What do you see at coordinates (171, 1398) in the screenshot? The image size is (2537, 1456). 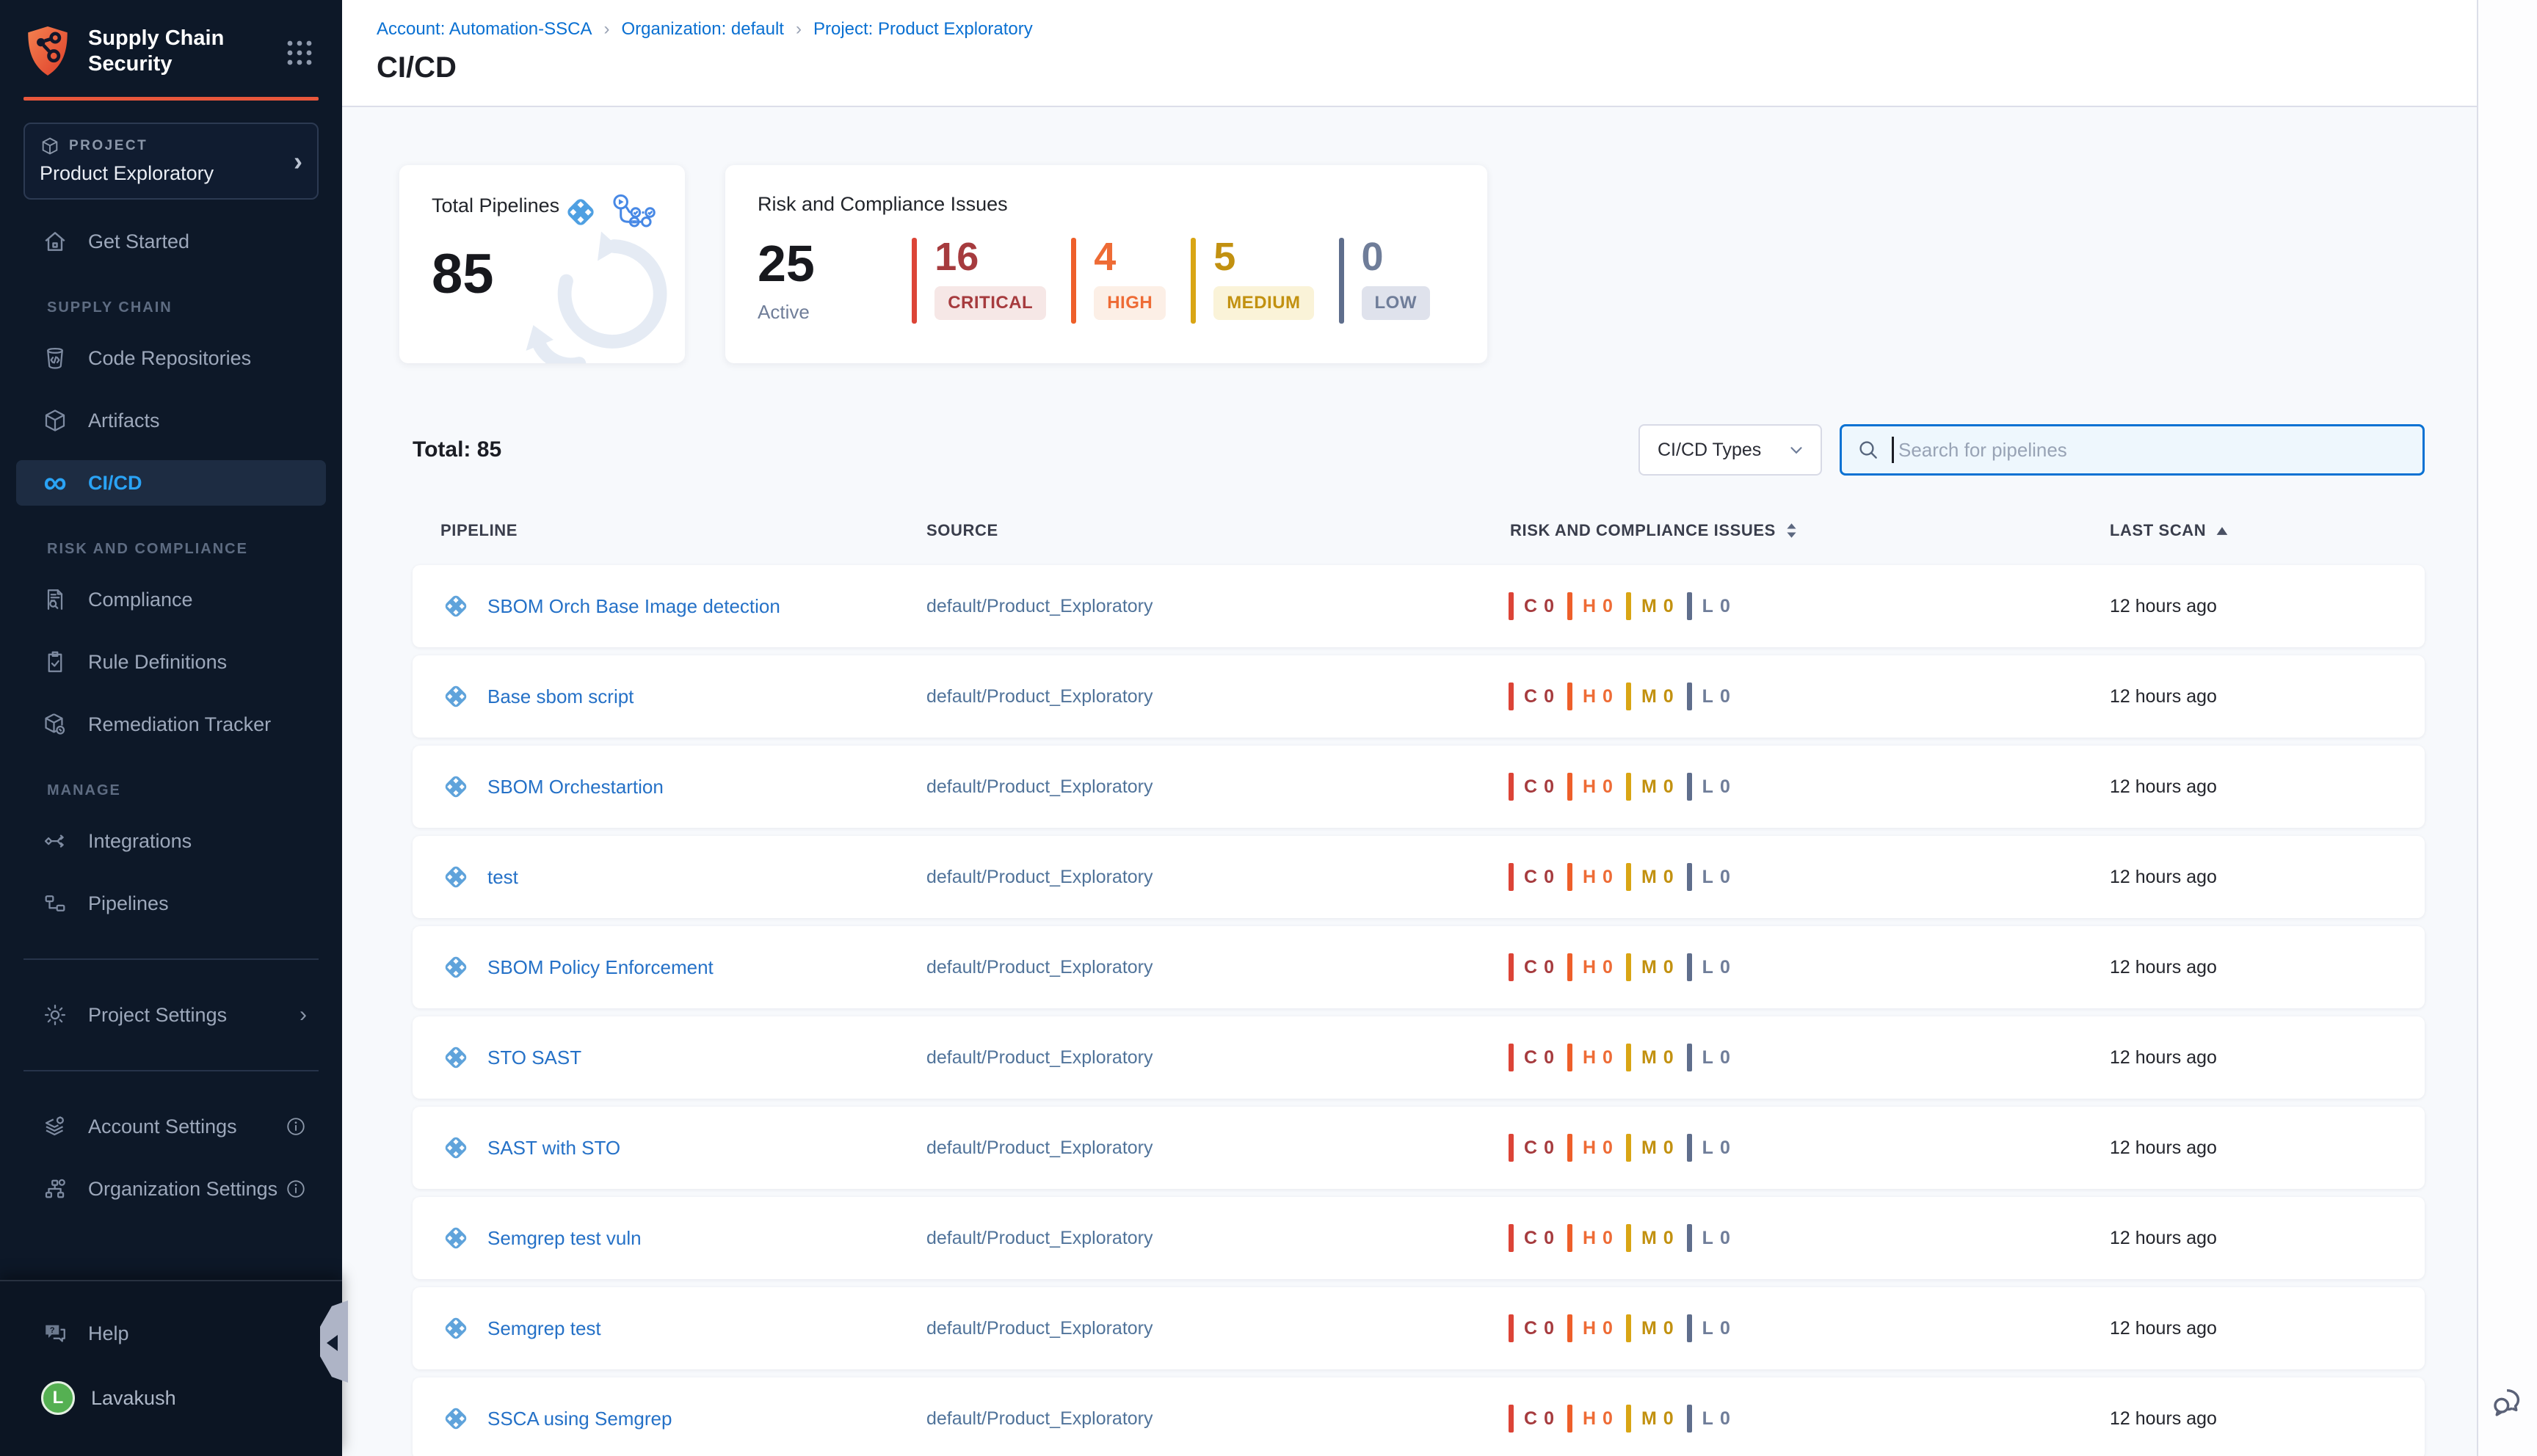 I see `user-menu: L Lavakush` at bounding box center [171, 1398].